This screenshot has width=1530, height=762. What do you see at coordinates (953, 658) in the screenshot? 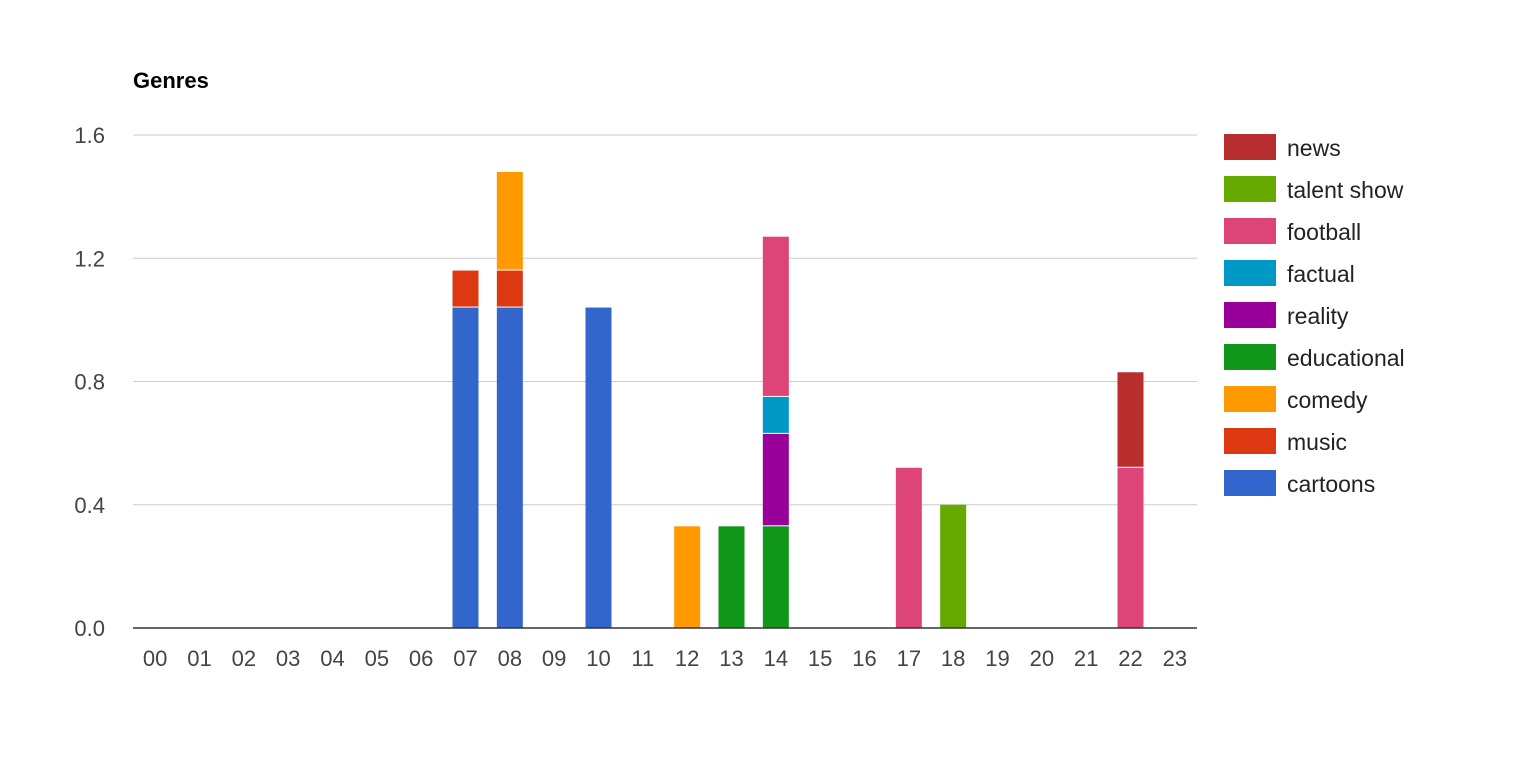
I see `x-tick-label: 18` at bounding box center [953, 658].